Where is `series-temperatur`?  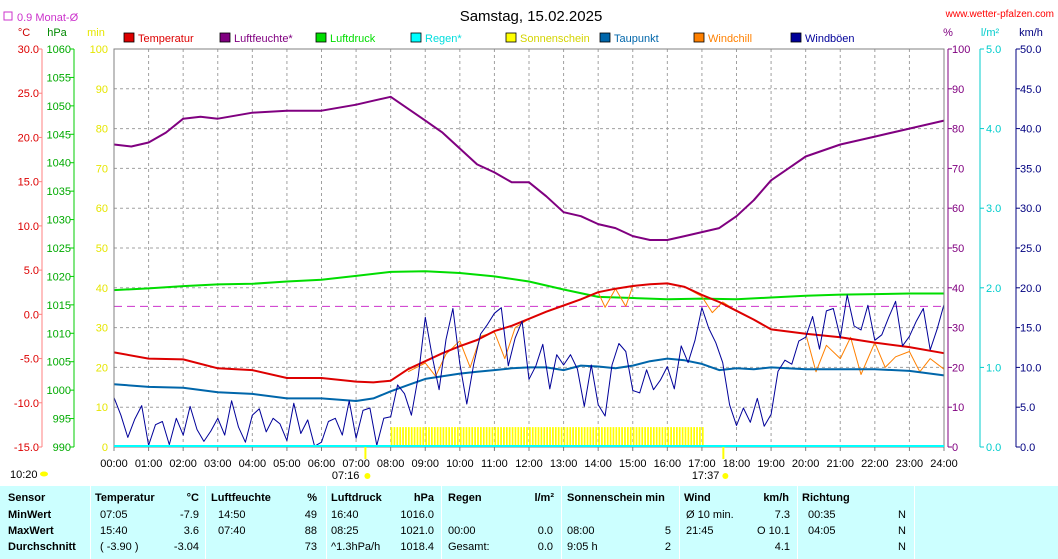 series-temperatur is located at coordinates (529, 333).